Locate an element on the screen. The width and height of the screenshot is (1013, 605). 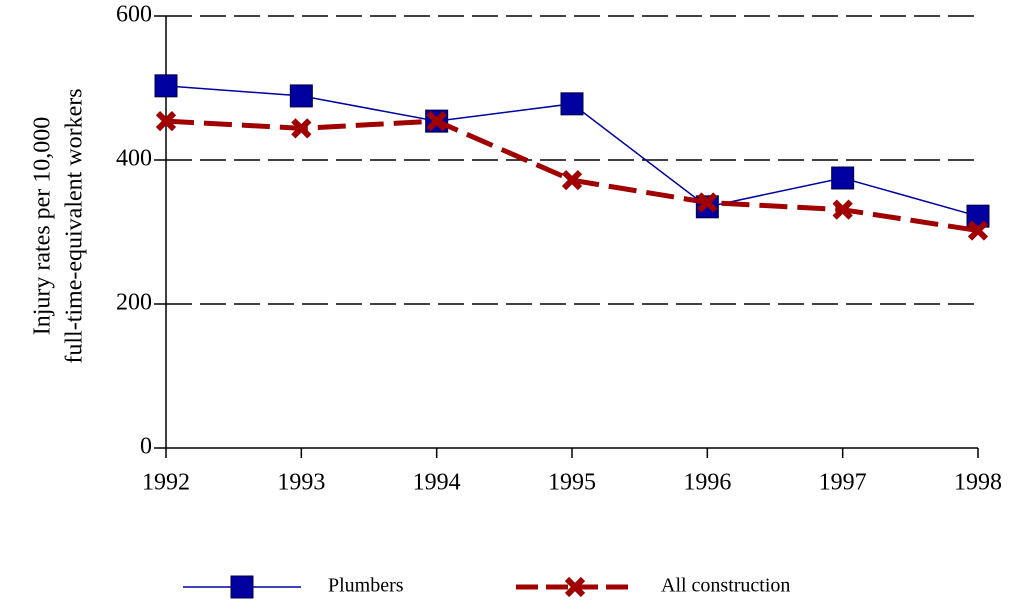
legend-label: Plumbers is located at coordinates (366, 586).